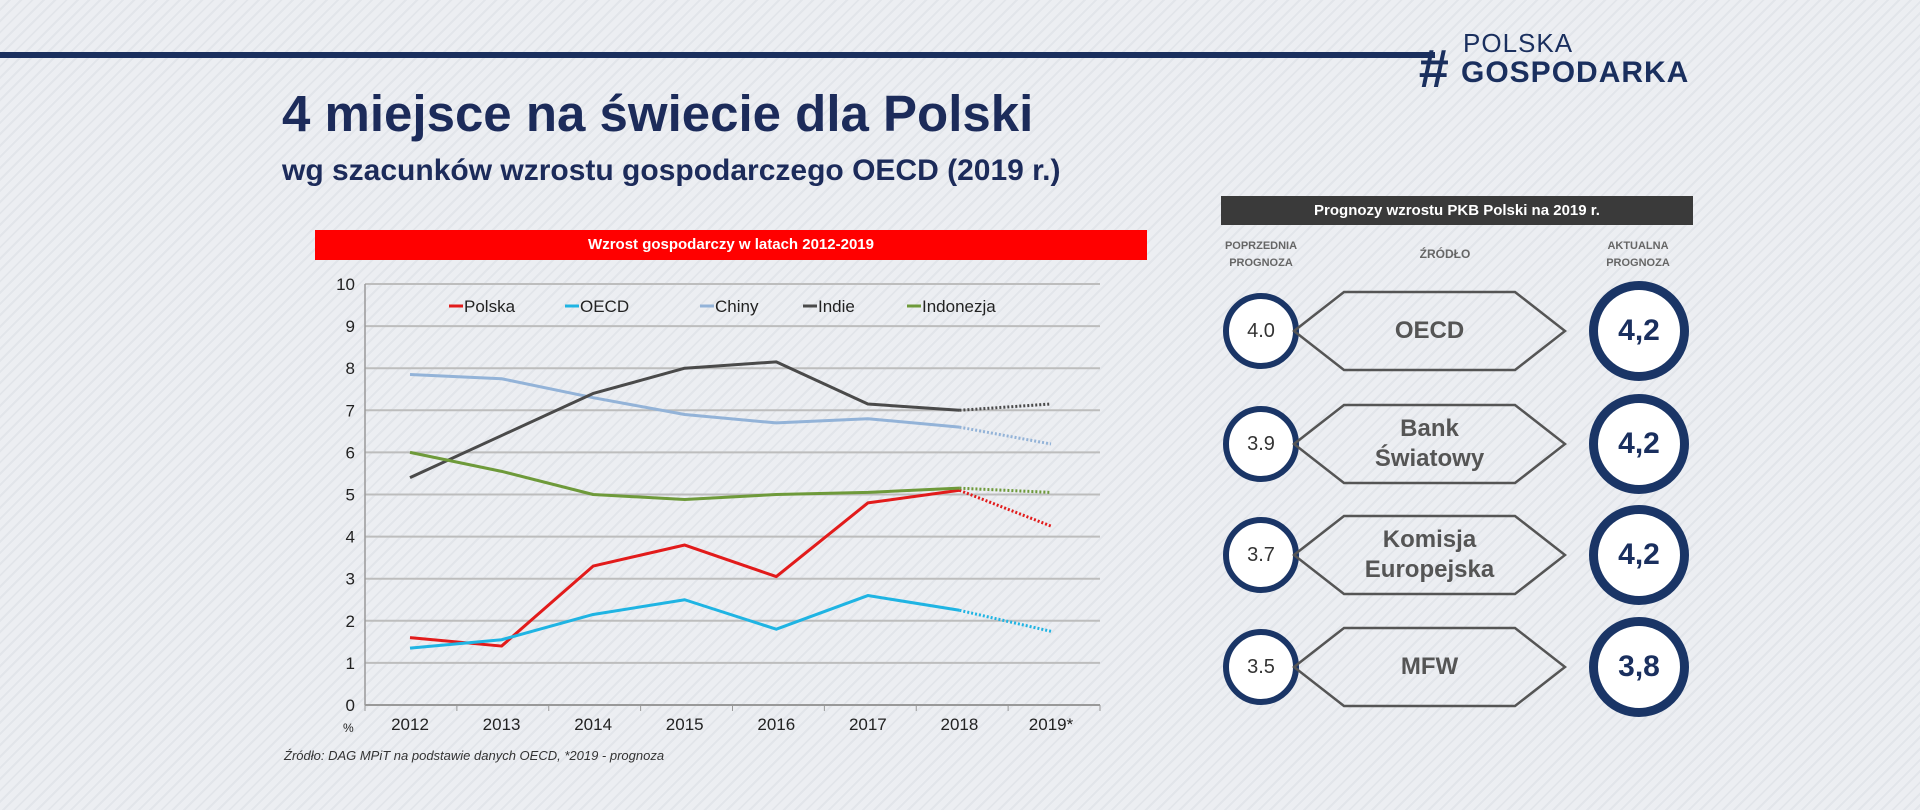 The image size is (1920, 810). I want to click on previous-forecast-value: 3.5, so click(1261, 667).